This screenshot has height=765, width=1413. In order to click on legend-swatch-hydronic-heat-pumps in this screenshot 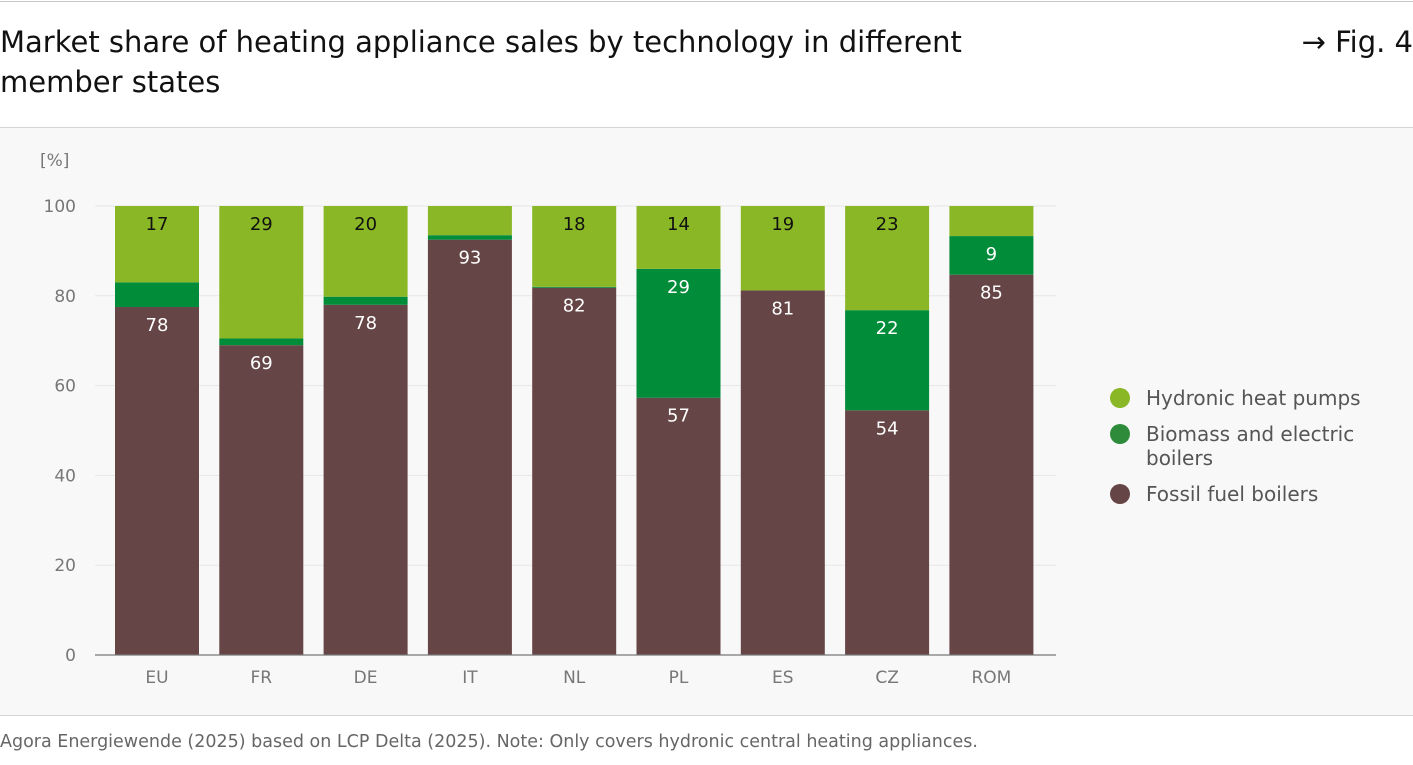, I will do `click(1120, 398)`.